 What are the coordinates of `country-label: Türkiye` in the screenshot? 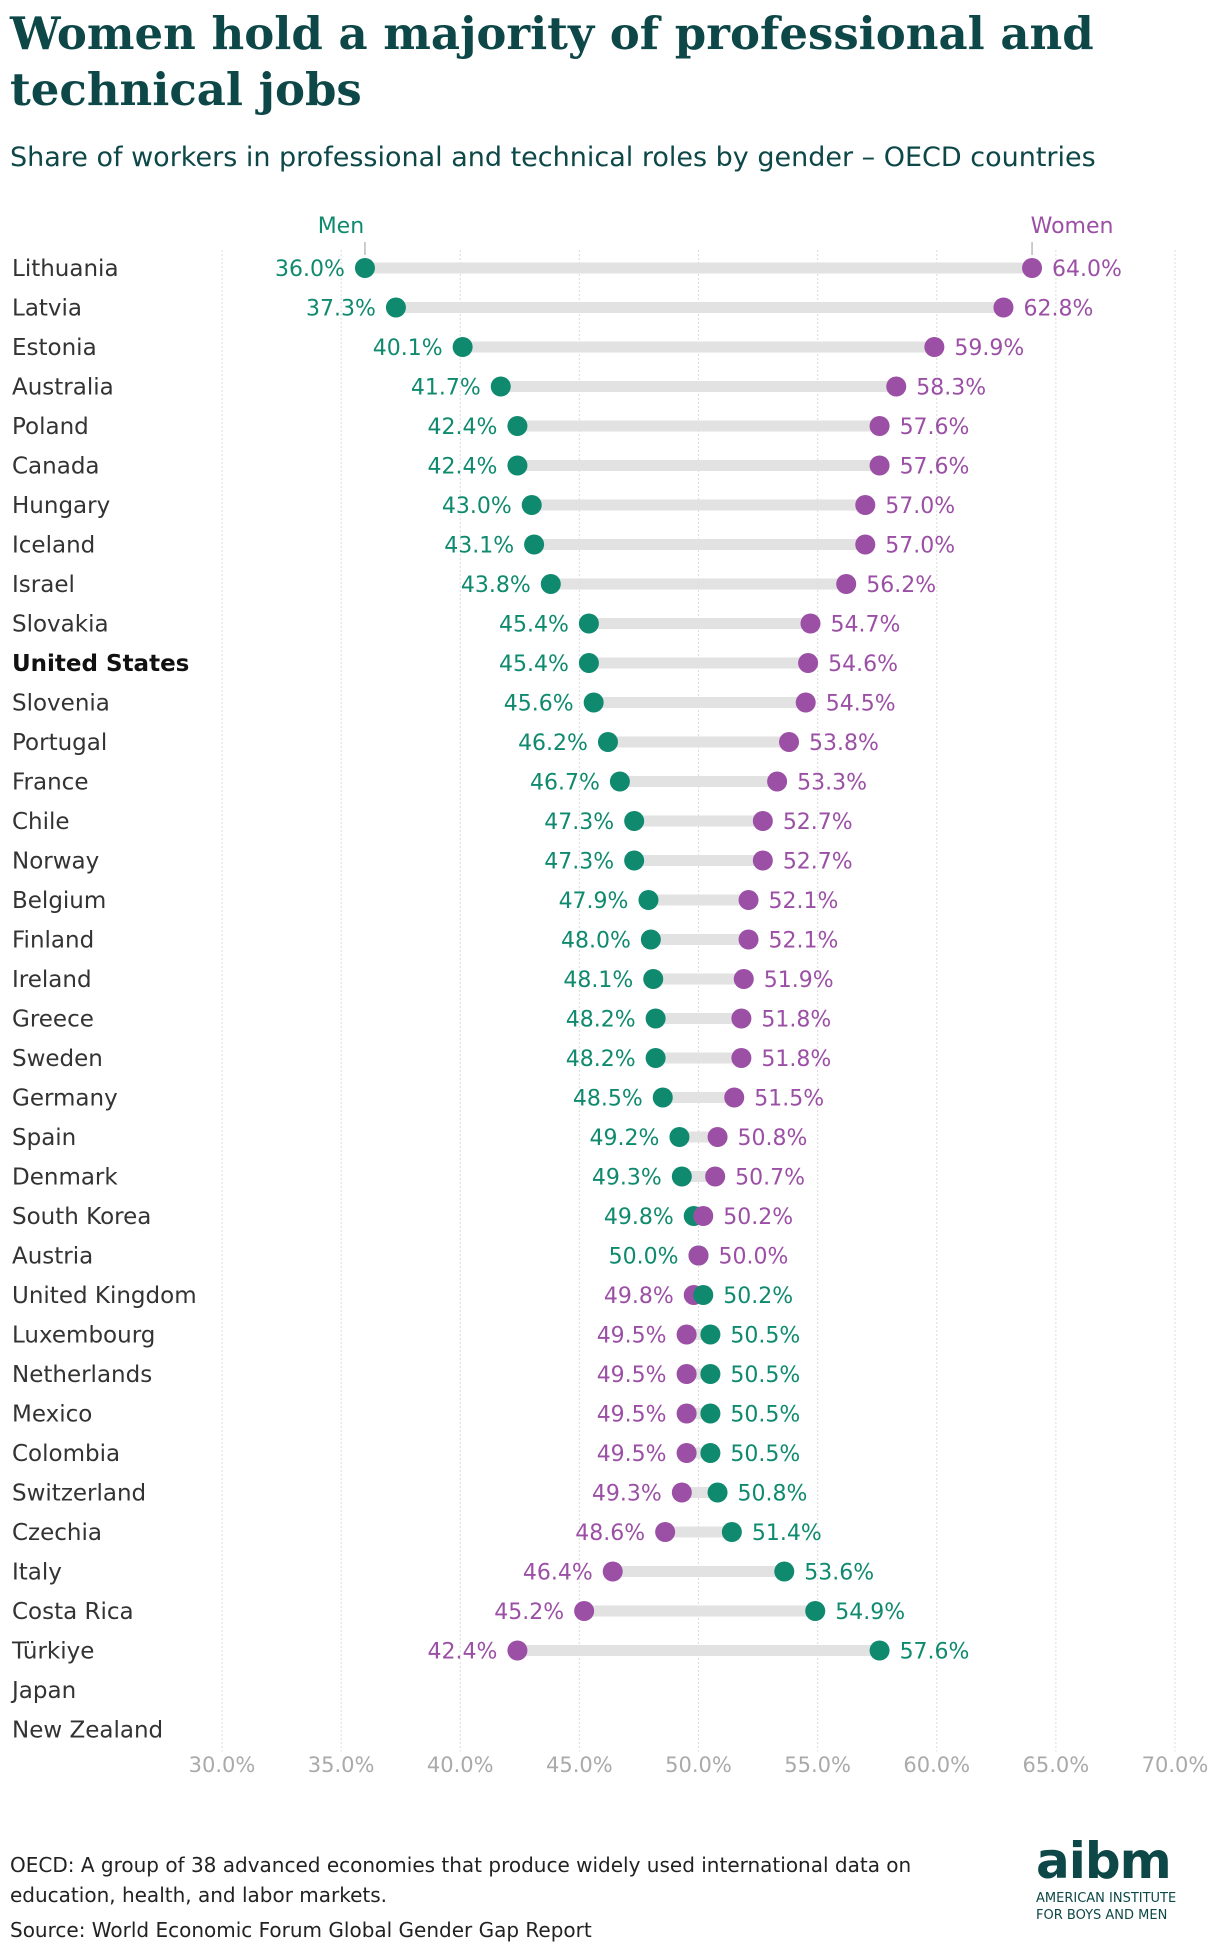 It's located at (52, 1652).